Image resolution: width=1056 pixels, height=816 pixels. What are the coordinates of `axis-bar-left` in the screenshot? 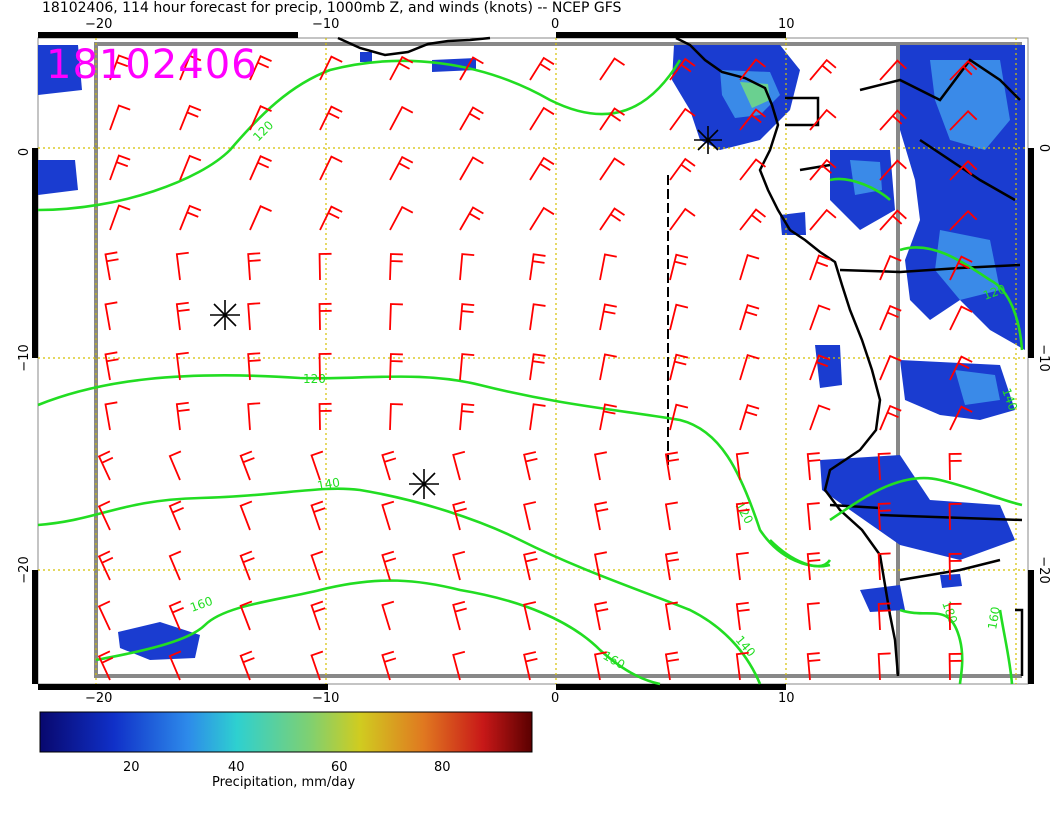 It's located at (35, 253).